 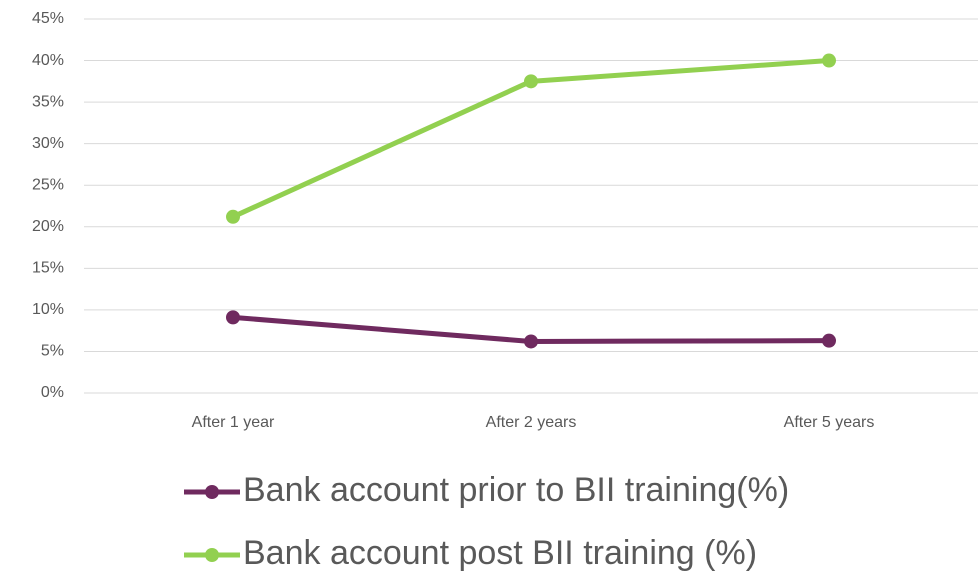 What do you see at coordinates (52, 392) in the screenshot?
I see `y-tick-label: 0%` at bounding box center [52, 392].